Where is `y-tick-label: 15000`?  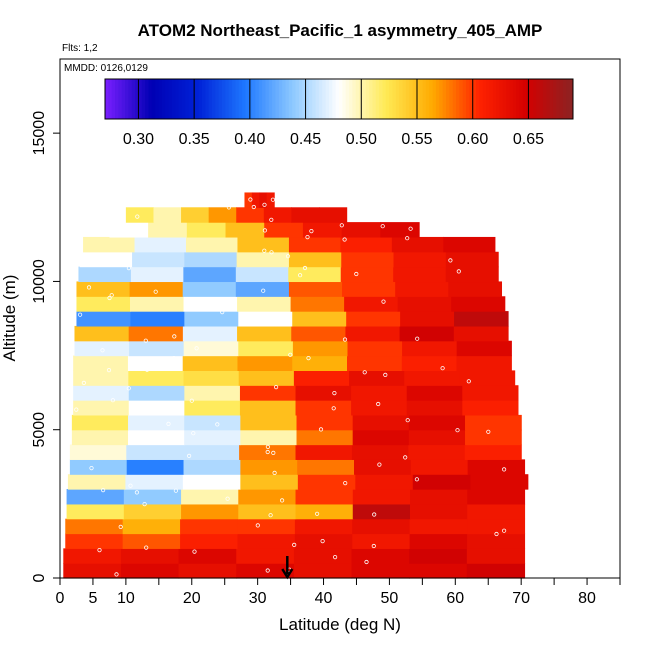
y-tick-label: 15000 is located at coordinates (39, 133).